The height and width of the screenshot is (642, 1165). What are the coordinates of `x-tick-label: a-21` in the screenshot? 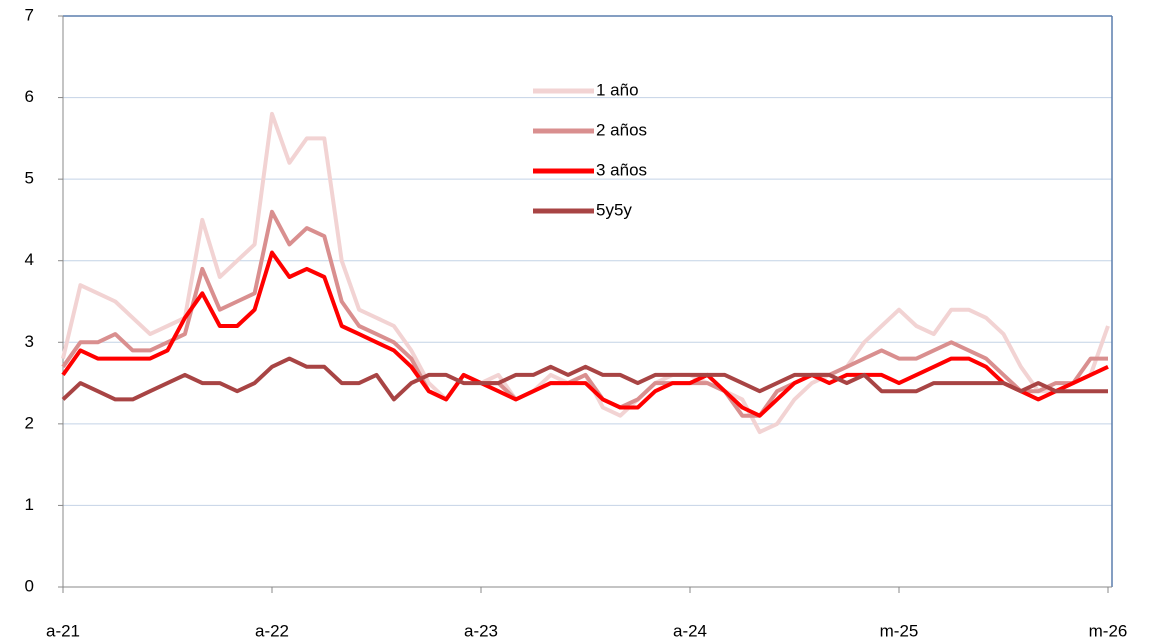 It's located at (63, 630).